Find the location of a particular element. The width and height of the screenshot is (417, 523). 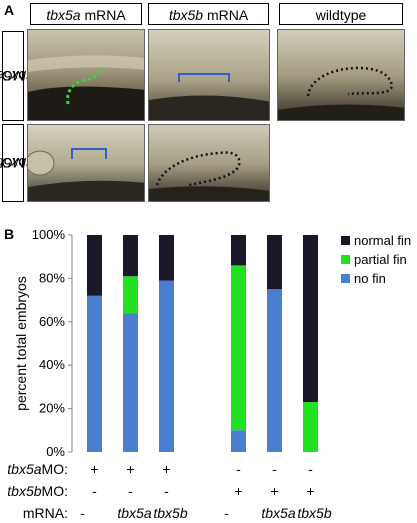

column-header-gene: tbx5a is located at coordinates (63, 15).